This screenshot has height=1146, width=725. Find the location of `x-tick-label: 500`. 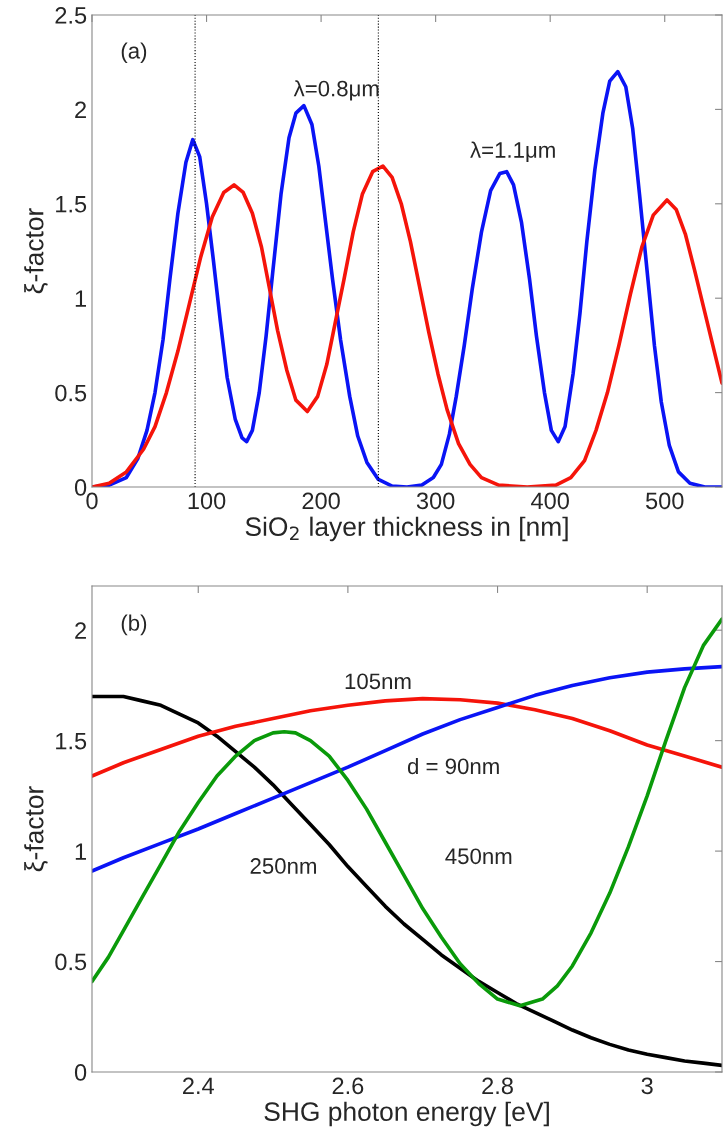

x-tick-label: 500 is located at coordinates (664, 501).